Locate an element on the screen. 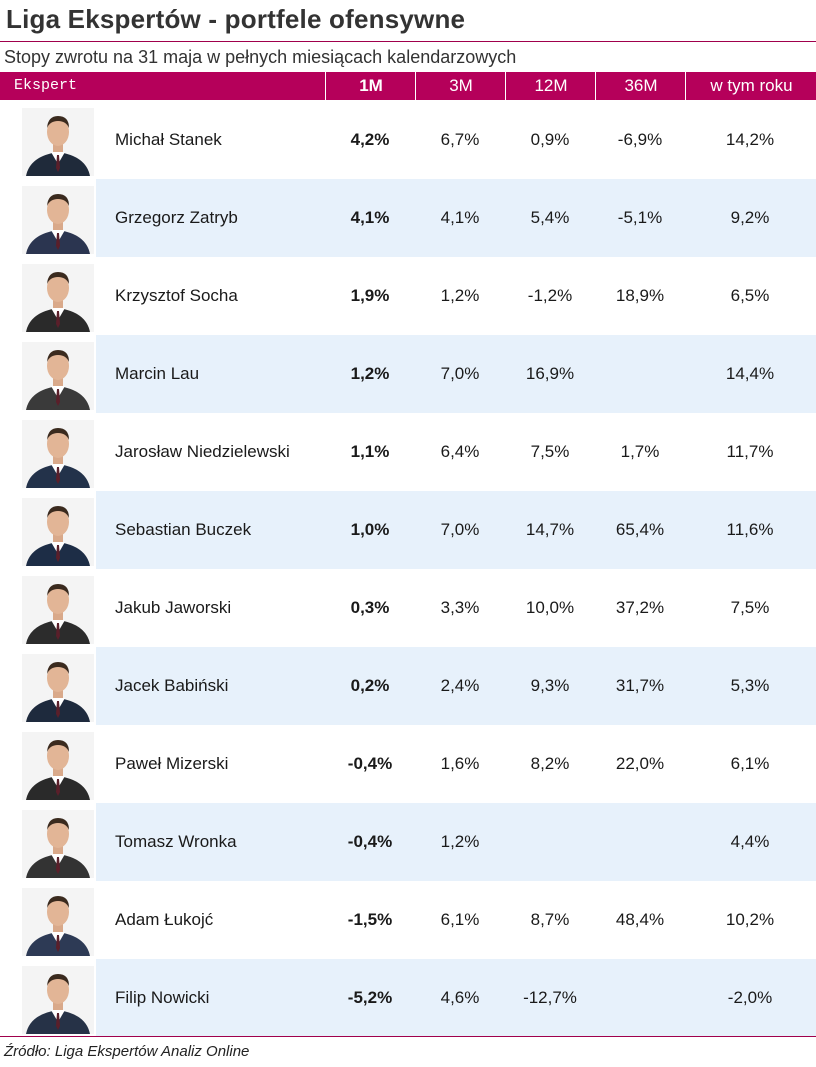 This screenshot has height=1067, width=816. table-row: Marcin Lau 1,2% 7,0% 16,9% 14,4% is located at coordinates (408, 374).